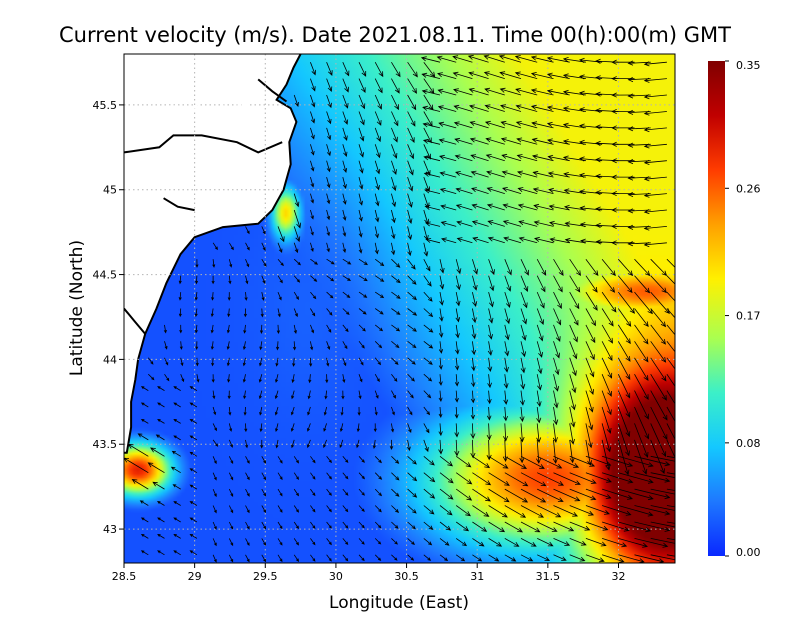  What do you see at coordinates (748, 552) in the screenshot?
I see `colorbar-tick-label: 0.00` at bounding box center [748, 552].